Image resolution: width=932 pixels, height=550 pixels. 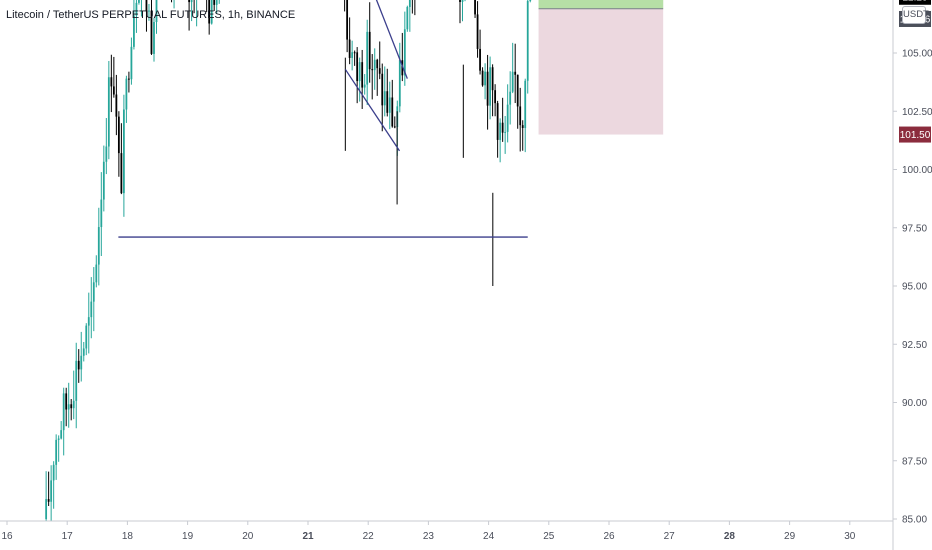 I want to click on time-tick-label: 25, so click(x=549, y=536).